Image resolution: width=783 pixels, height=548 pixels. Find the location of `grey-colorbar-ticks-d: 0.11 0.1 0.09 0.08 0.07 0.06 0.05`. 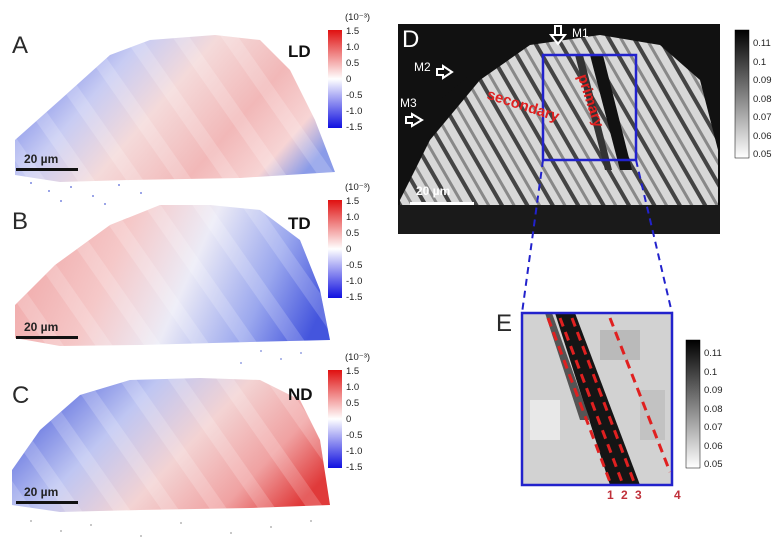

grey-colorbar-ticks-d: 0.11 0.1 0.09 0.08 0.07 0.06 0.05 is located at coordinates (762, 100).